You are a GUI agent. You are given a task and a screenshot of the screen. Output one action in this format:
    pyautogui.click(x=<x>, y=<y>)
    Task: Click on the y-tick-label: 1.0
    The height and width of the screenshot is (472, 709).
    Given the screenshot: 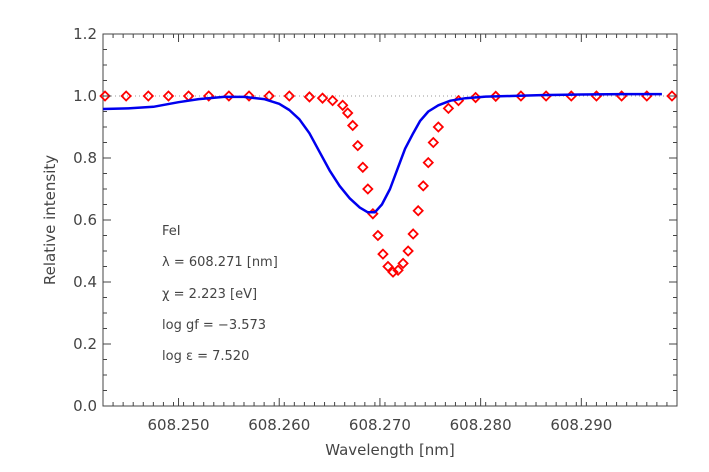 What is the action you would take?
    pyautogui.click(x=85, y=96)
    